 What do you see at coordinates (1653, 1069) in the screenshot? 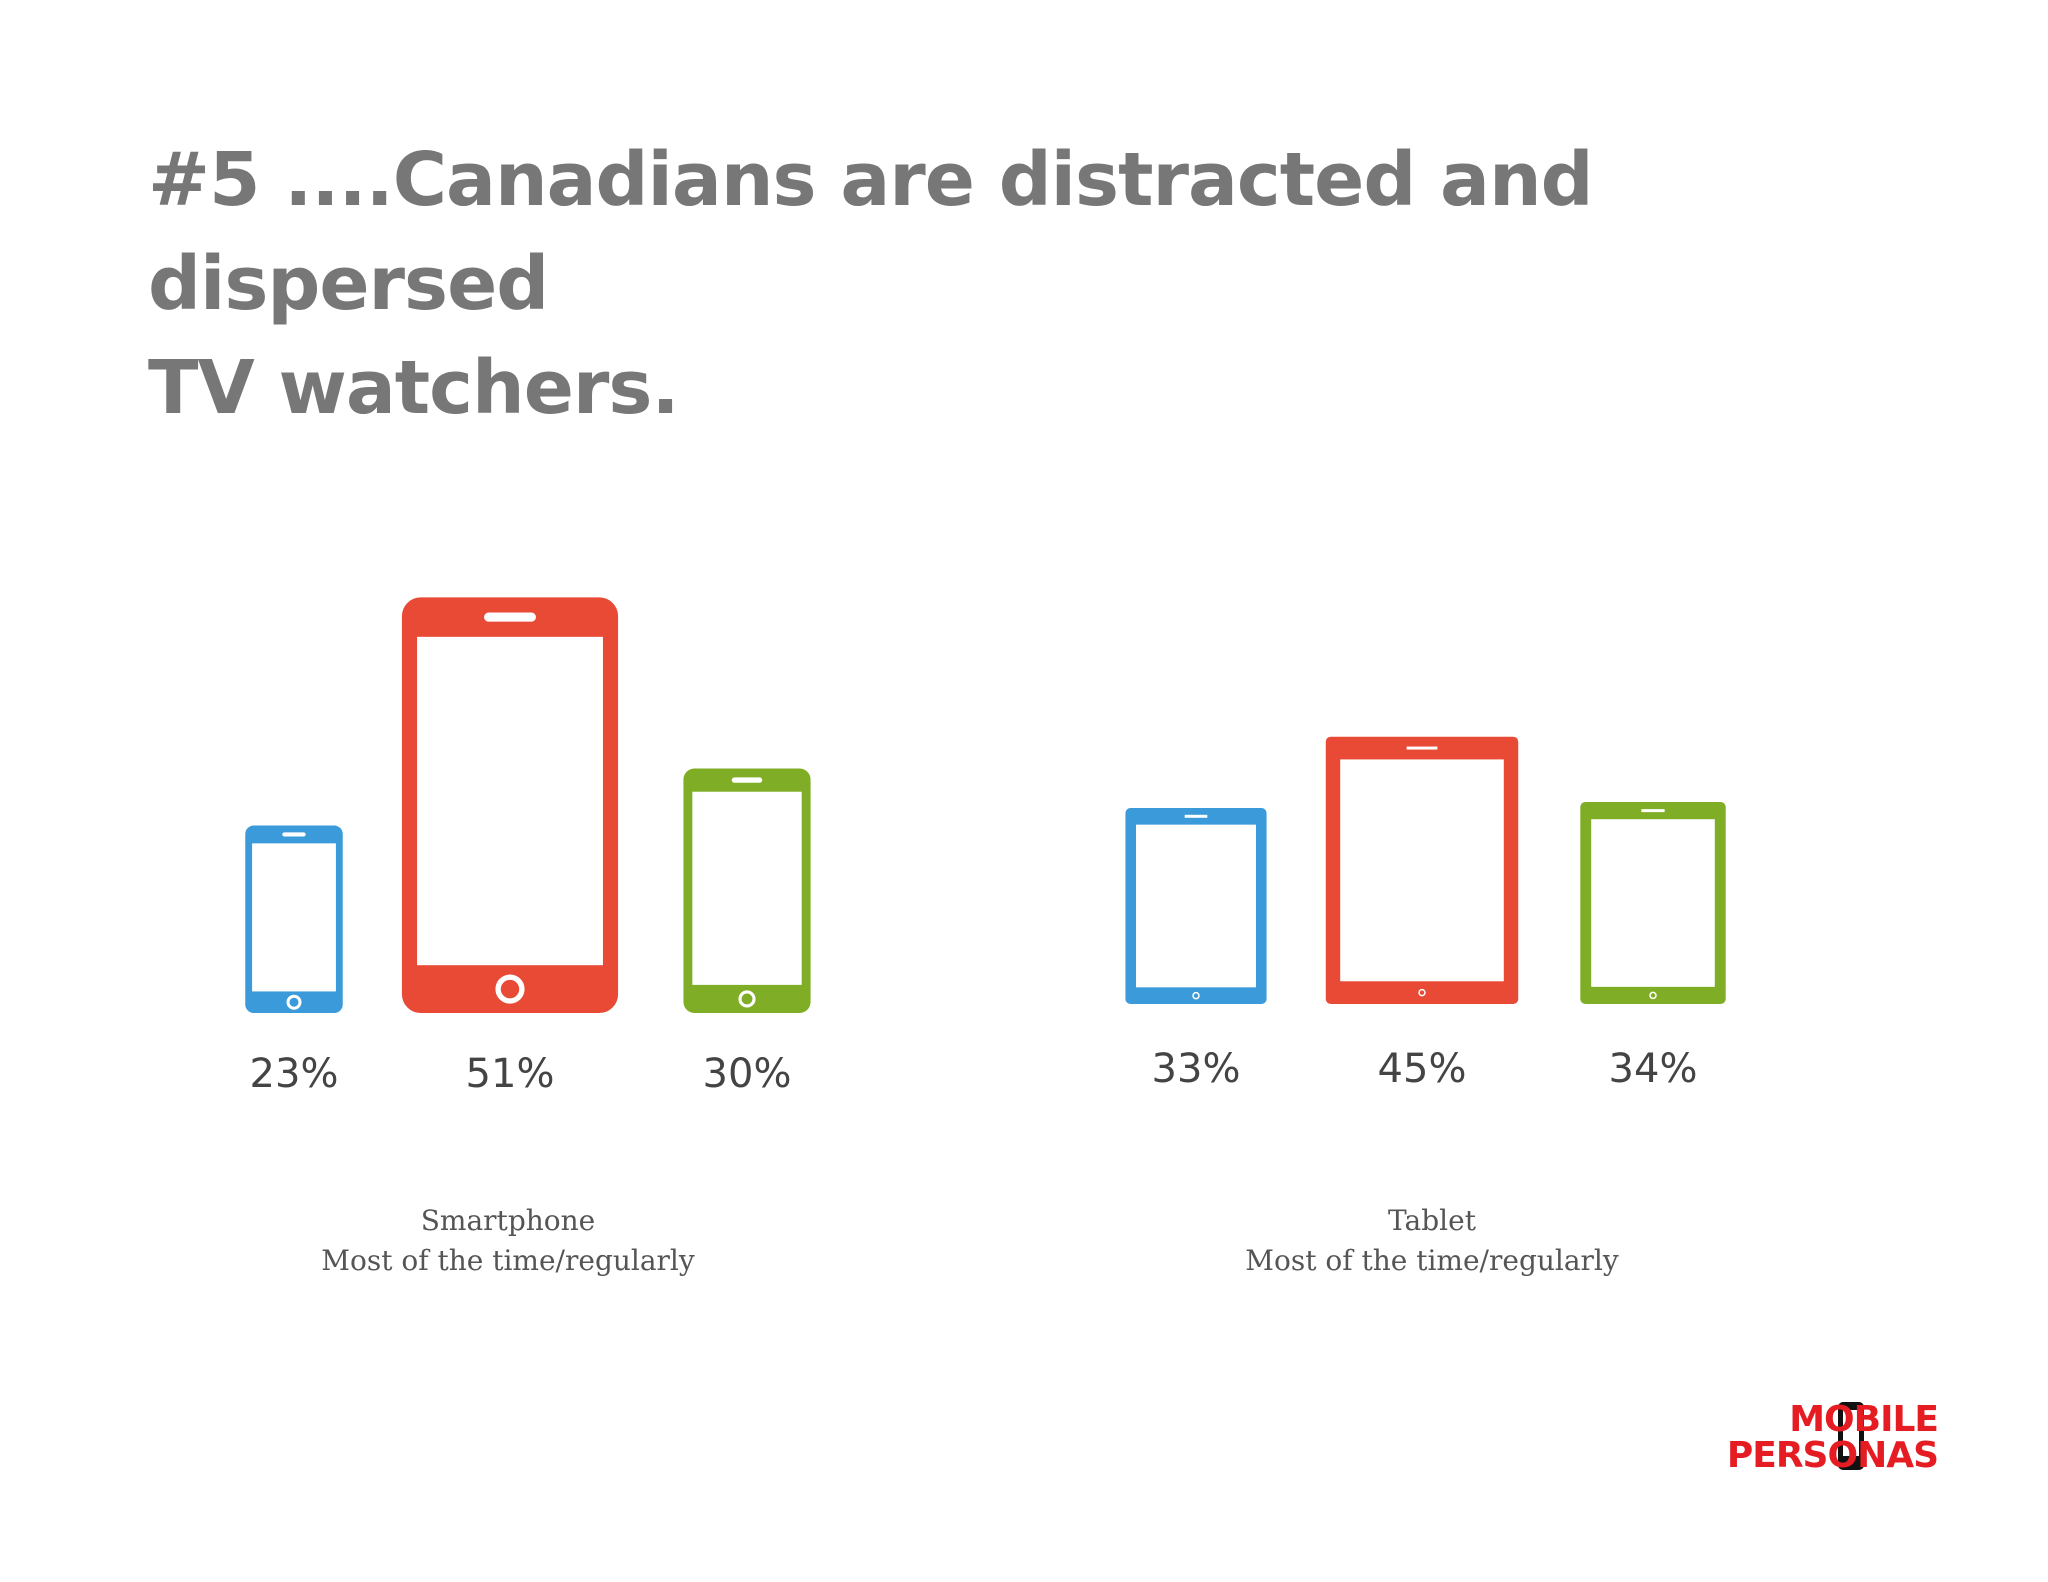
I see `data-label: 34%` at bounding box center [1653, 1069].